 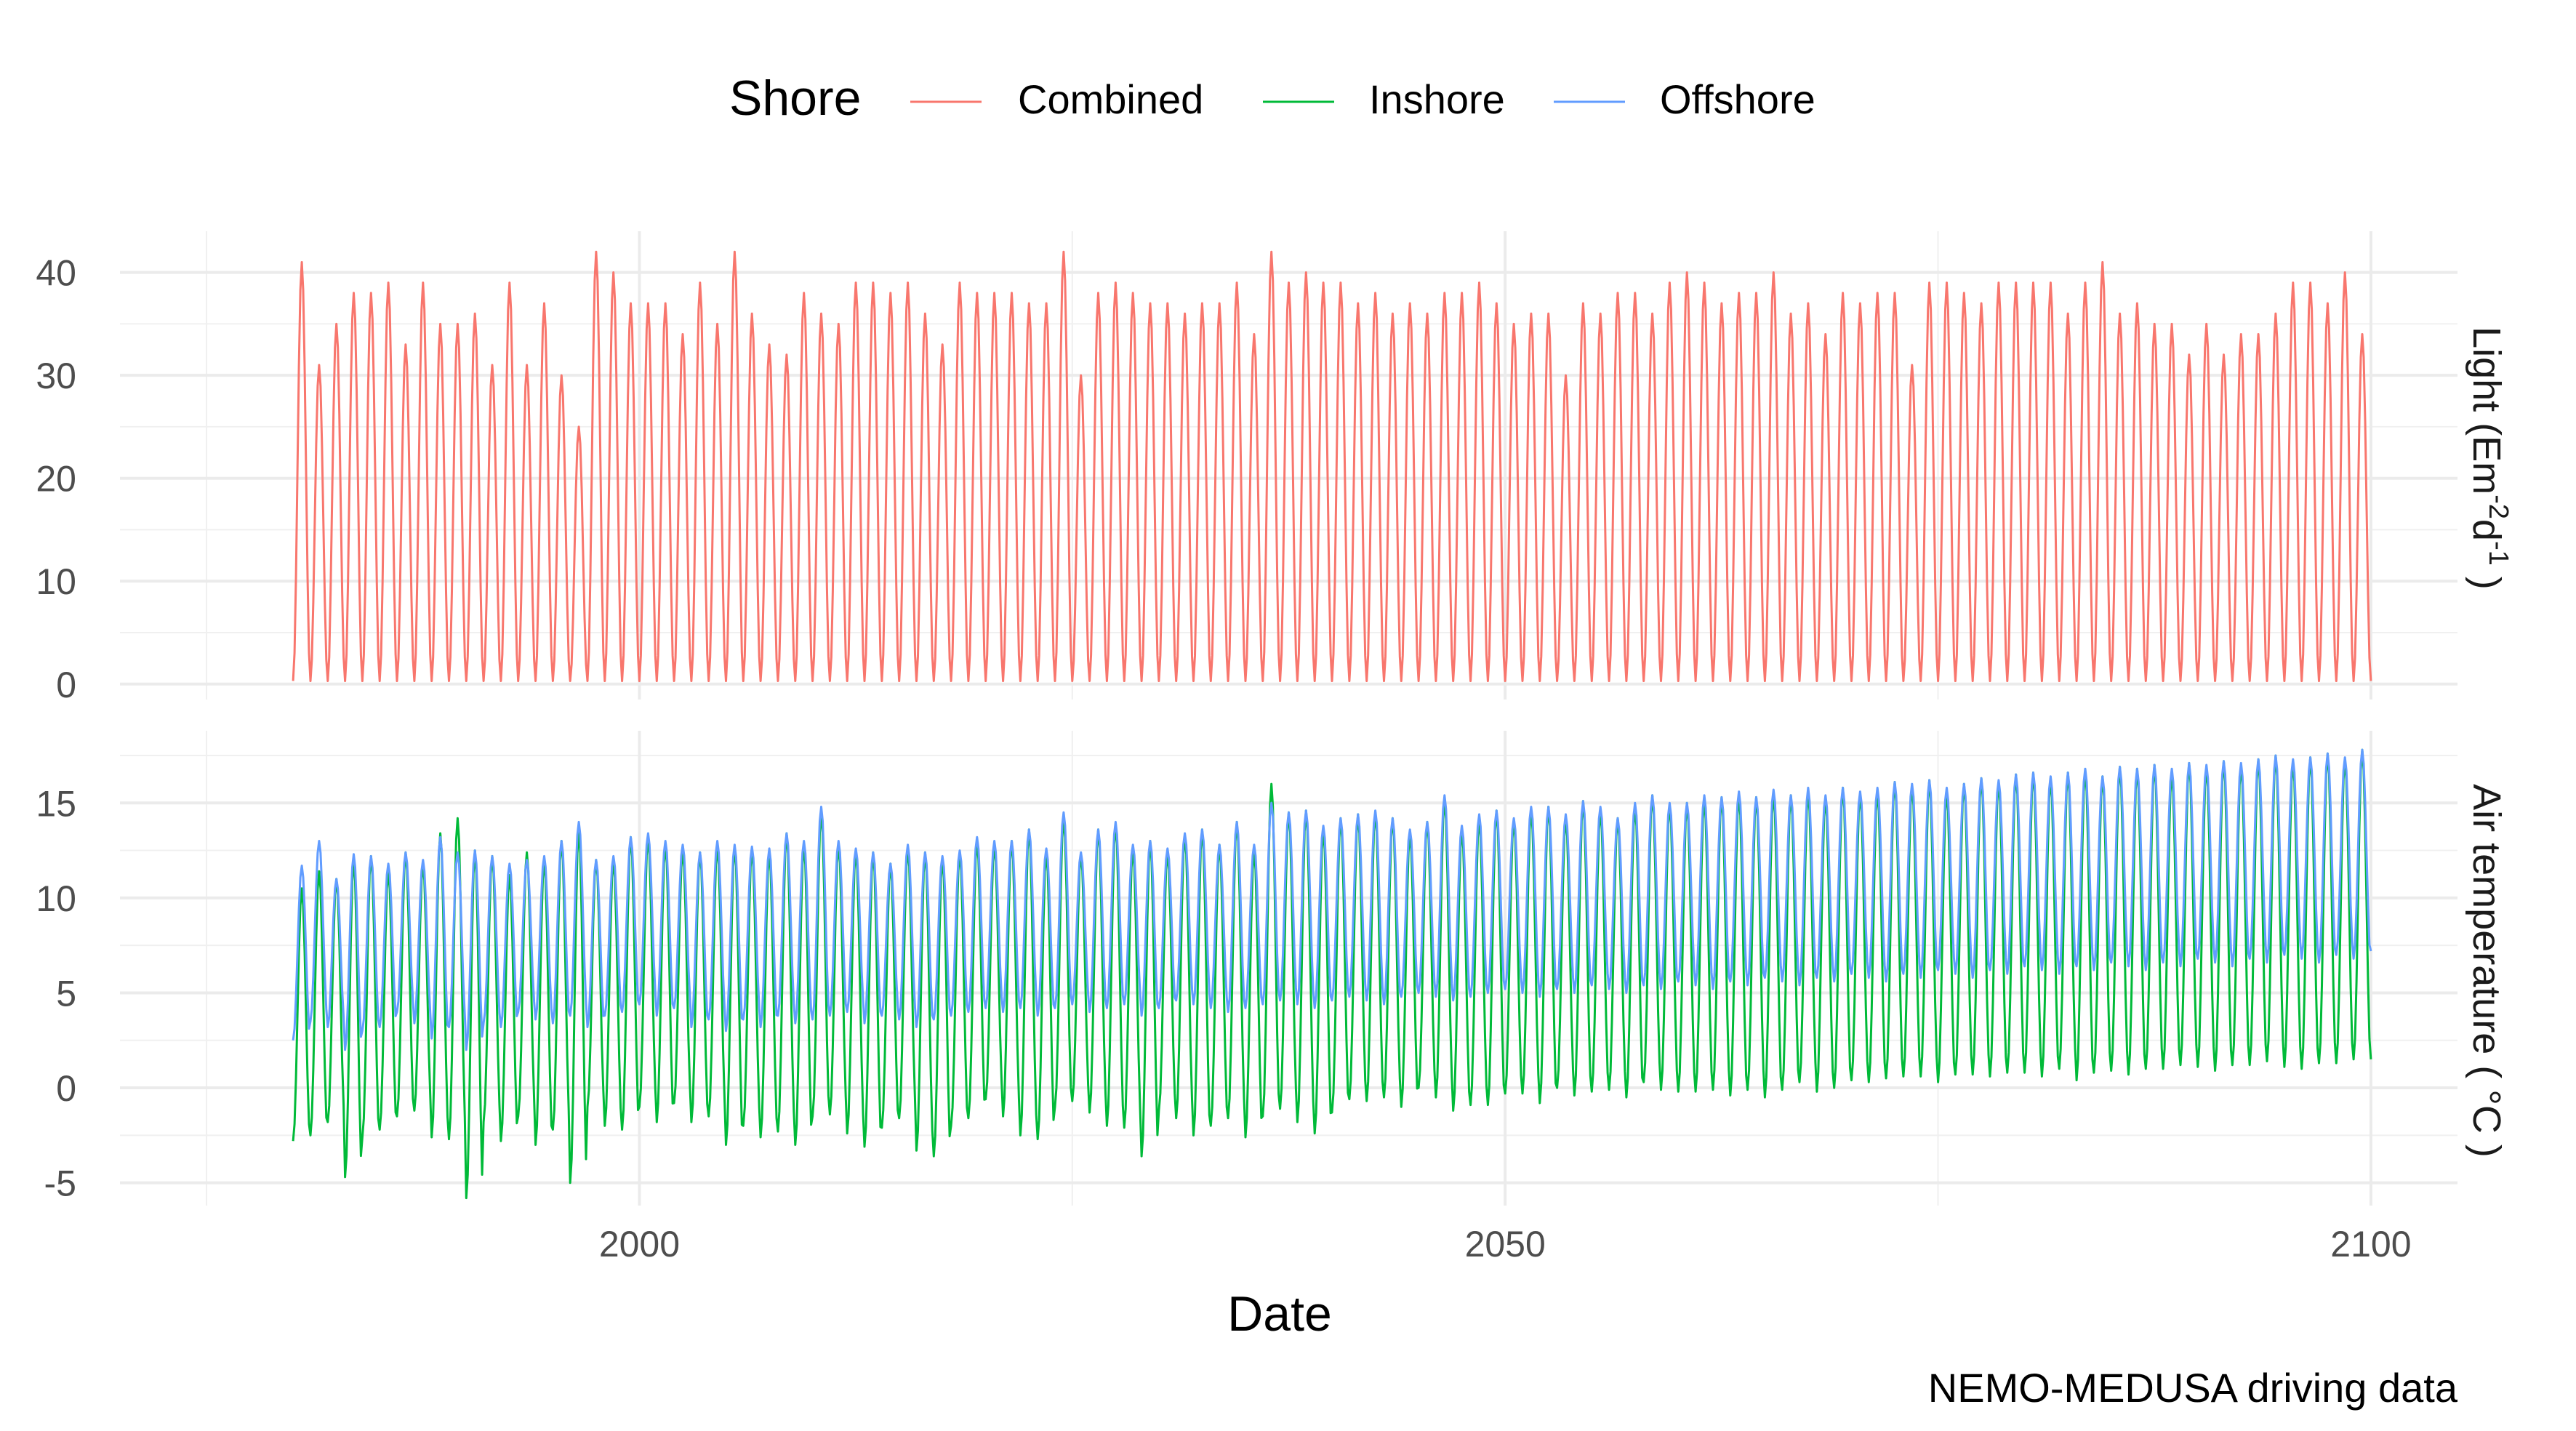 What do you see at coordinates (56, 273) in the screenshot?
I see `y-tick-label: 40` at bounding box center [56, 273].